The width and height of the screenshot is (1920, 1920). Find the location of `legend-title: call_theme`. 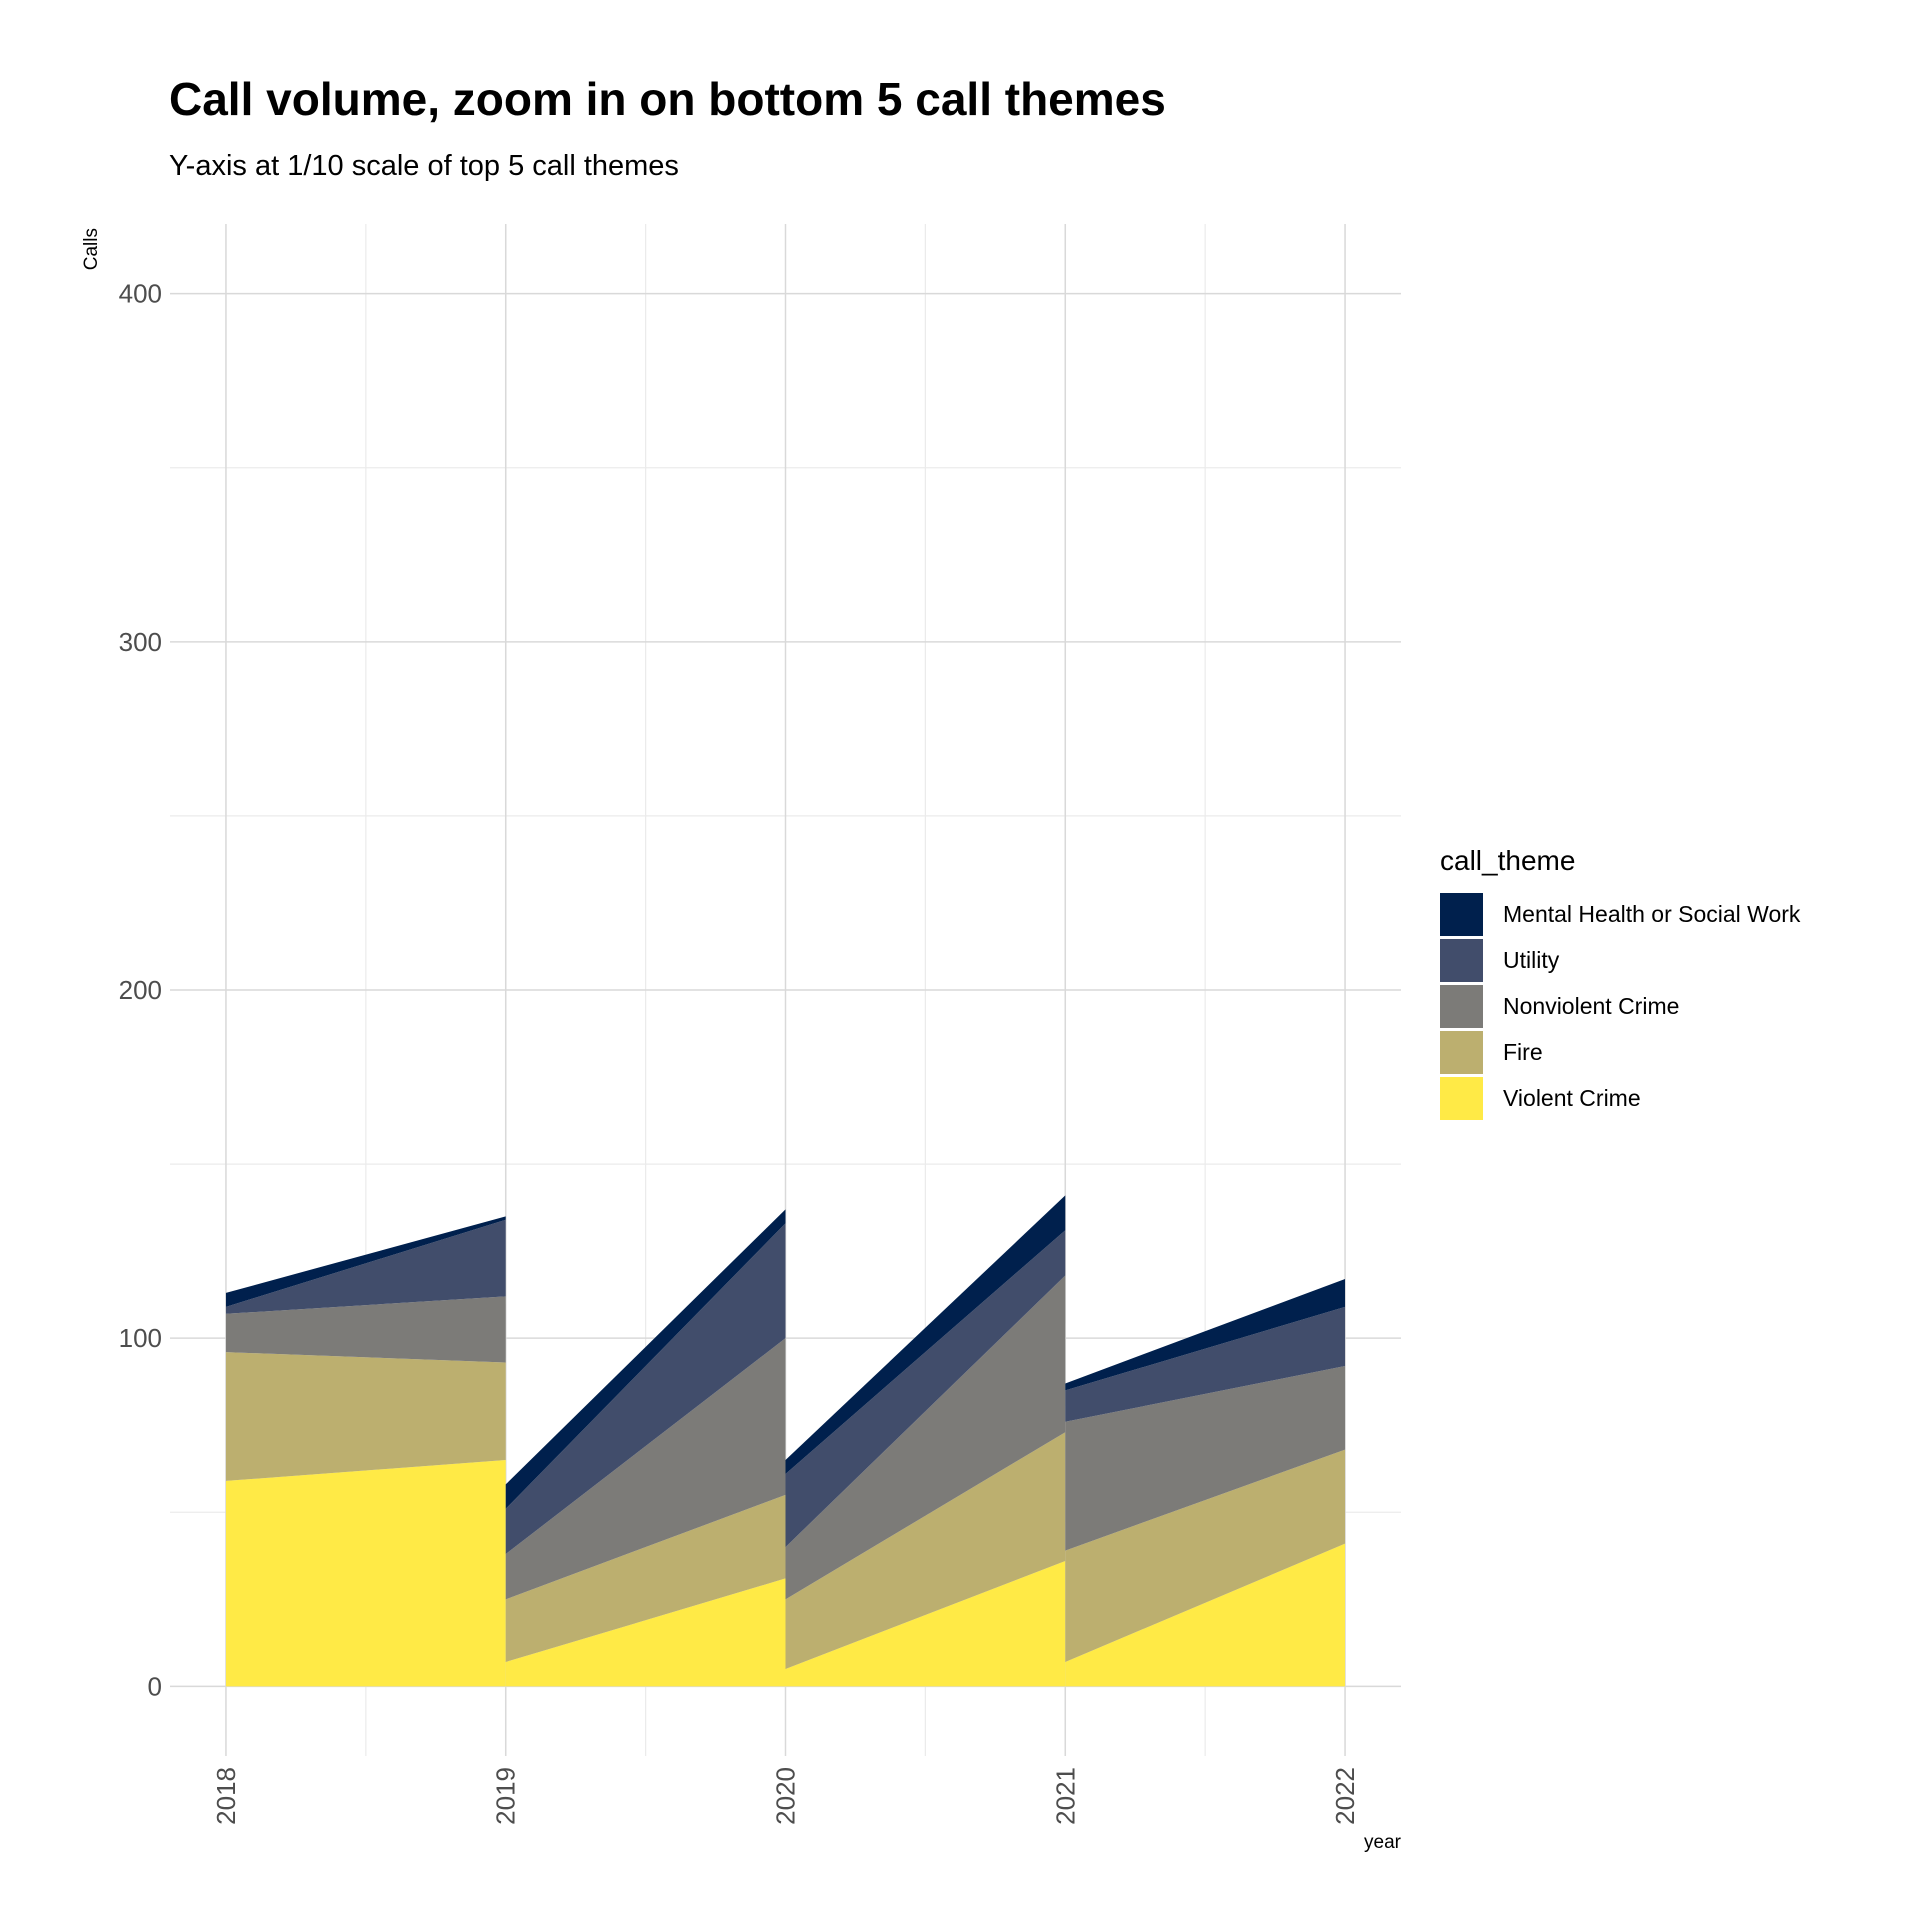

legend-title: call_theme is located at coordinates (1508, 860).